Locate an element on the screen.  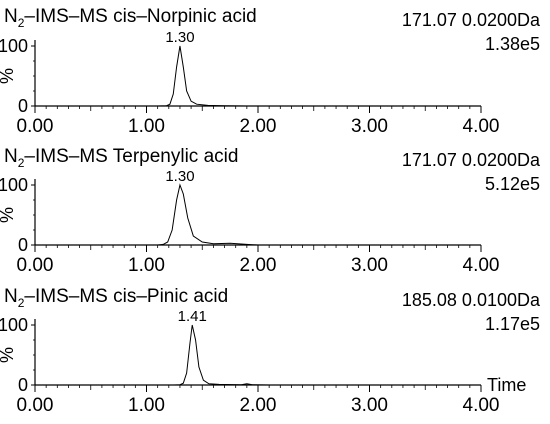
panel-title: N2–IMS–MS cis–Pinic acid is located at coordinates (116, 298).